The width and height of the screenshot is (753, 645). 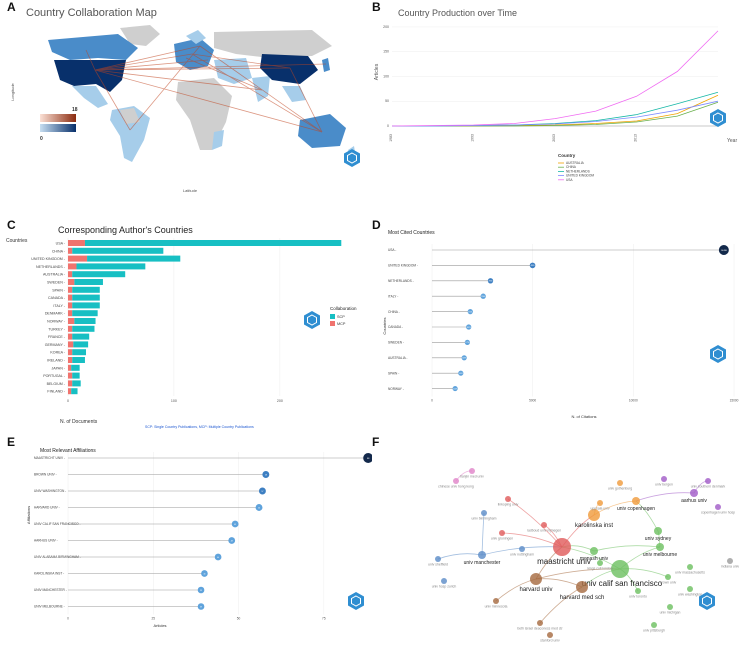 I want to click on network-node-label: chinese univ hong kong, so click(x=456, y=486).